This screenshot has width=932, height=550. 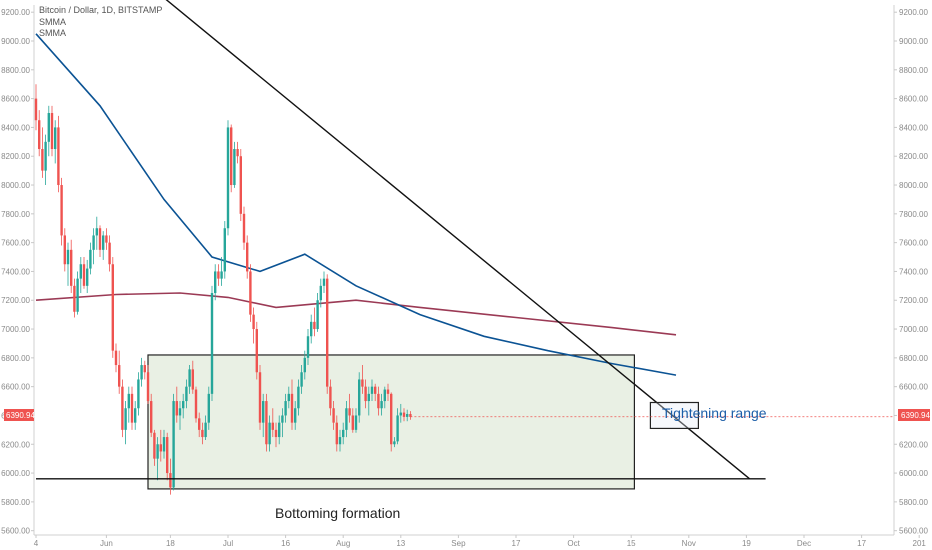 What do you see at coordinates (15, 502) in the screenshot?
I see `y-tick-label-left: 5800.00` at bounding box center [15, 502].